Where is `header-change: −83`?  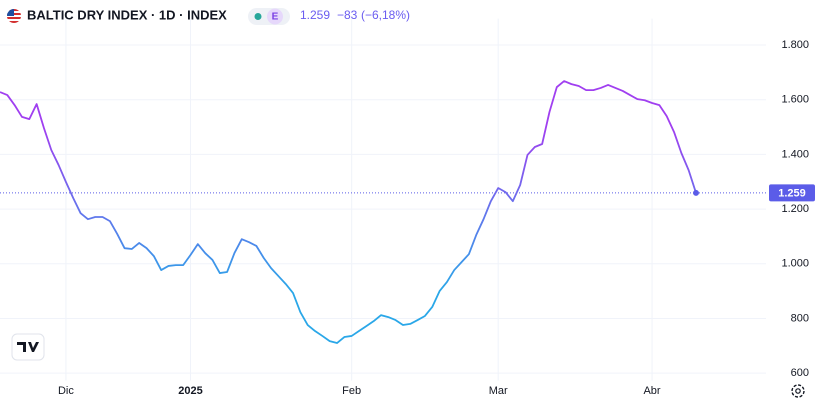
header-change: −83 is located at coordinates (347, 15).